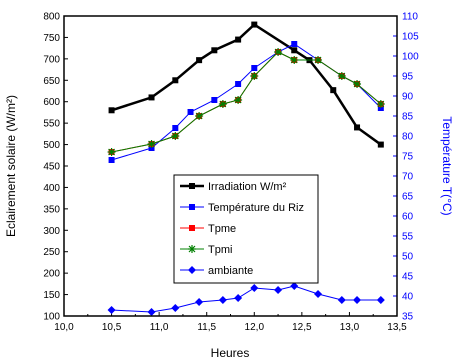 Image resolution: width=462 pixels, height=362 pixels. Describe the element at coordinates (408, 277) in the screenshot. I see `y2-tick-label: 45` at that location.